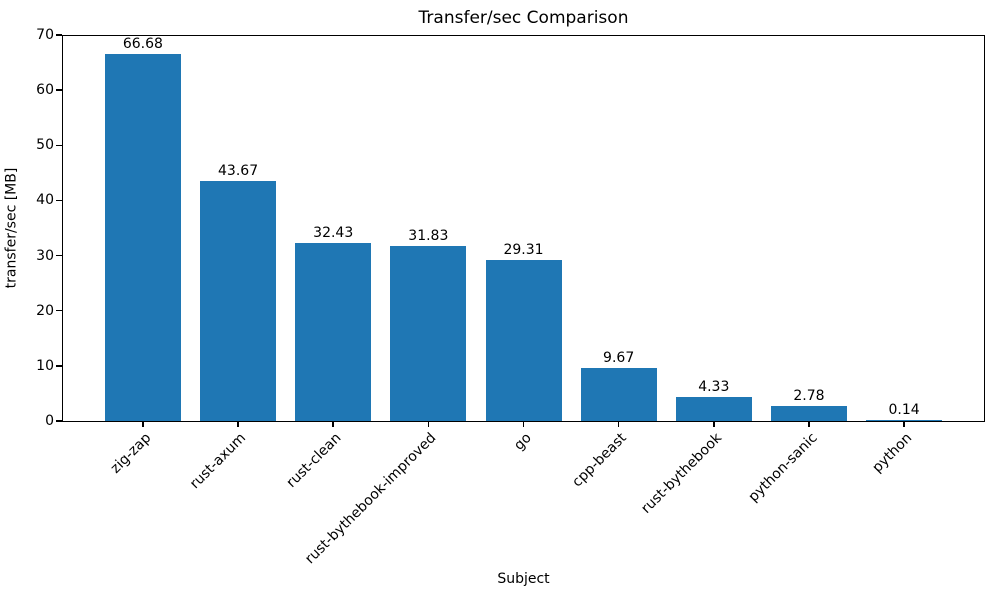 The image size is (1000, 600). What do you see at coordinates (619, 358) in the screenshot?
I see `bar-value-label: 9.67` at bounding box center [619, 358].